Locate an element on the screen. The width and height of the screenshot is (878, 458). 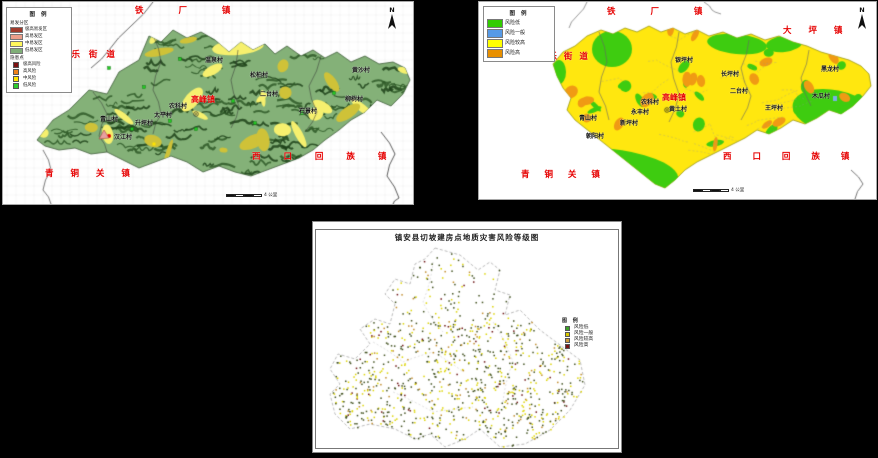
legend-label: 低易发区 is located at coordinates (34, 50).